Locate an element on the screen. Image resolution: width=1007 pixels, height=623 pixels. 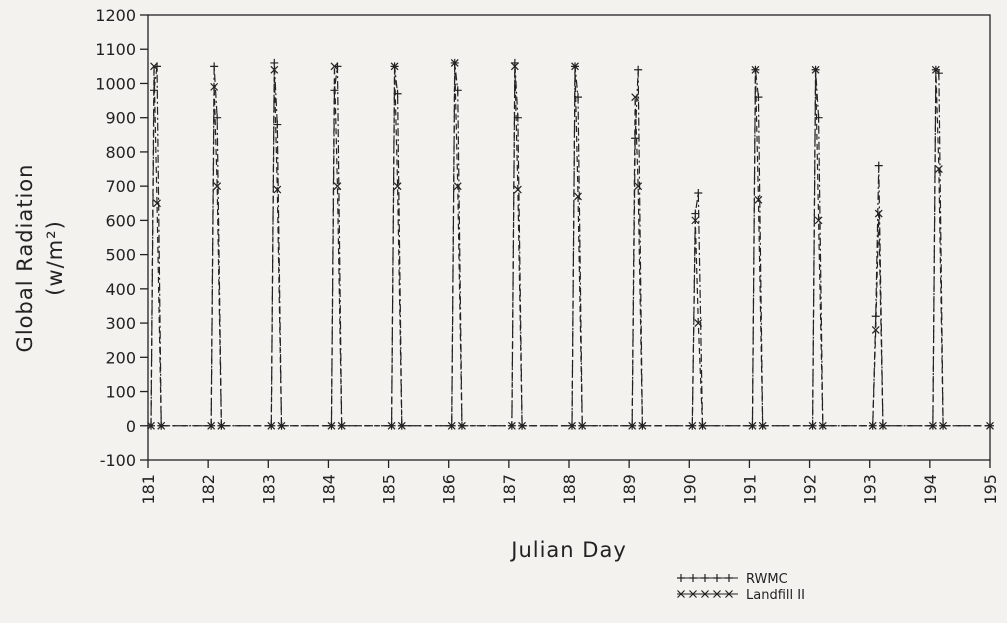
y-axis-title: (w/m²) is located at coordinates (55, 258).